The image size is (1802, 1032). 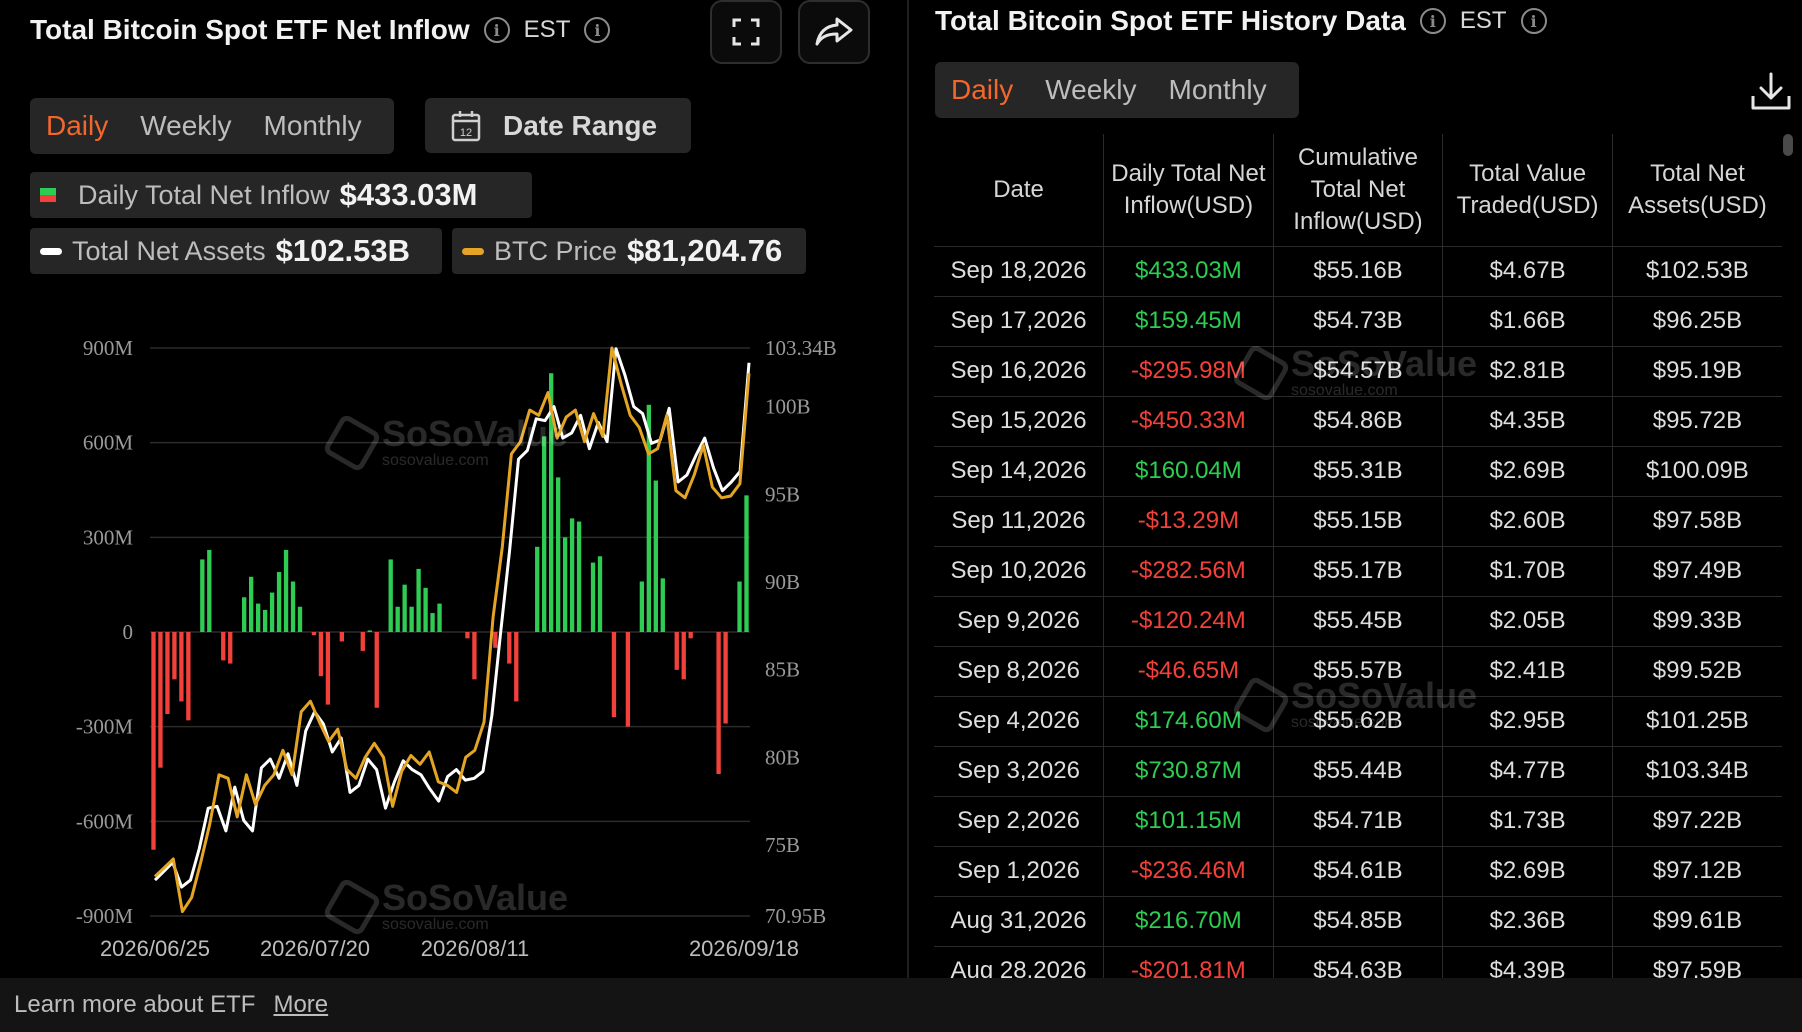 I want to click on table-row: Sep 17,2026 $159.45M $54.73B $1.66B $96.25B, so click(x=1358, y=321).